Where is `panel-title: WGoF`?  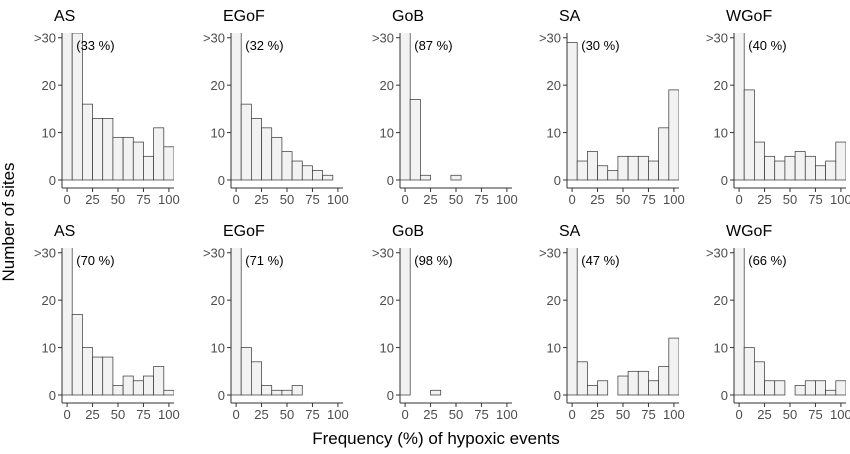 panel-title: WGoF is located at coordinates (749, 231).